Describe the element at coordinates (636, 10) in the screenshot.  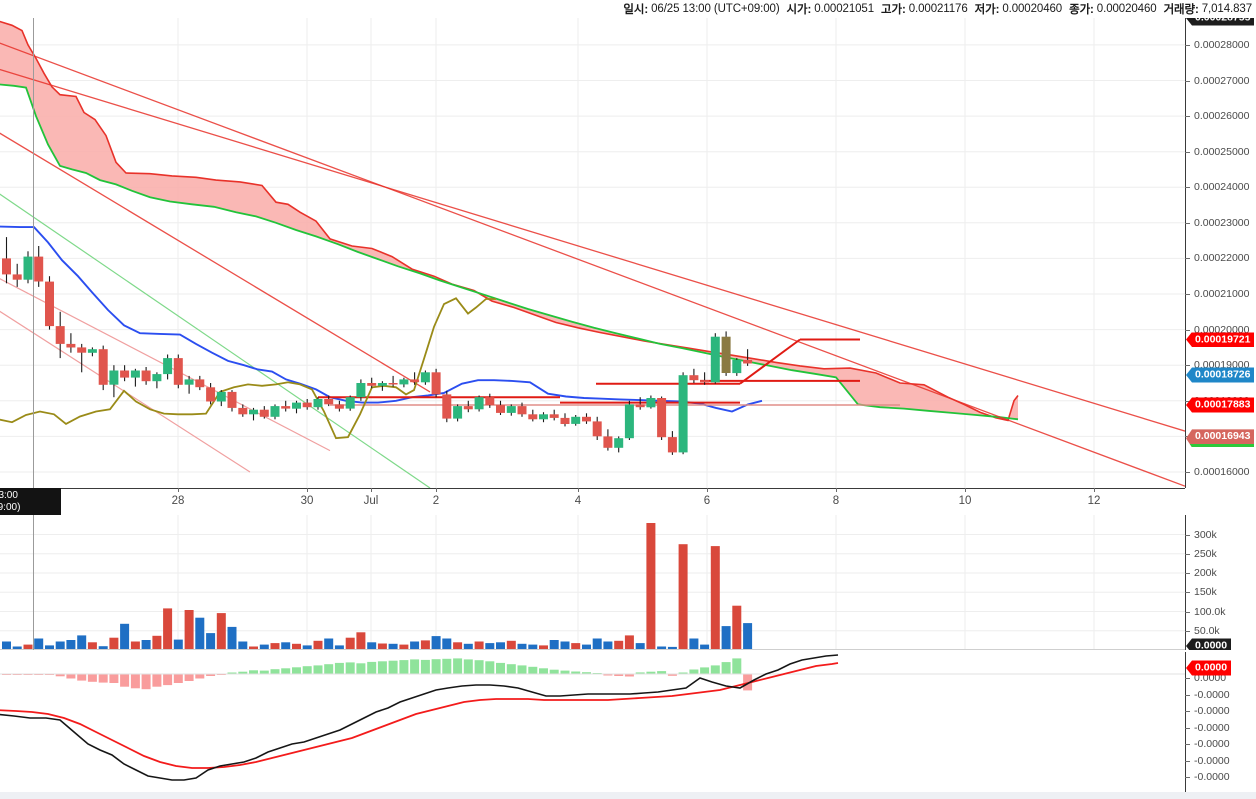
I see `date-label: 일시:` at that location.